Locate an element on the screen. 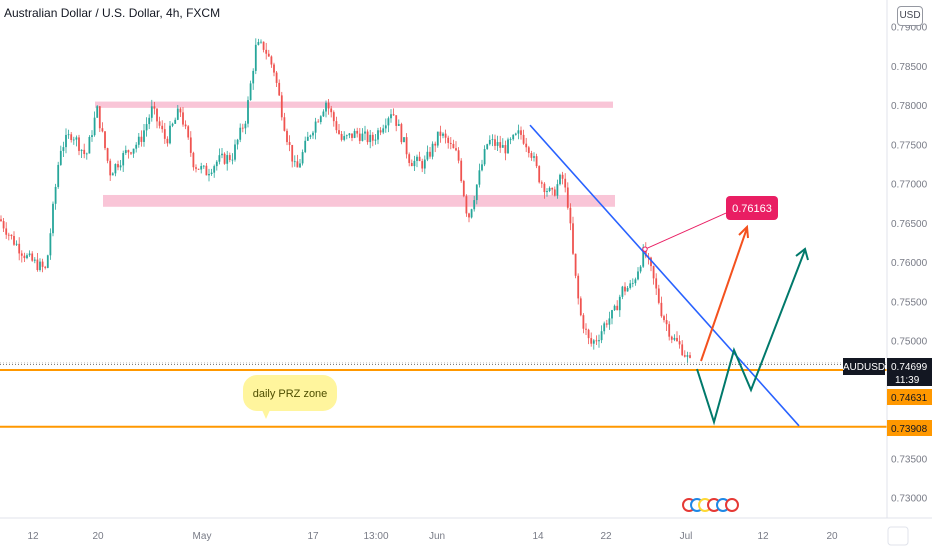  x-tick-label: 12 is located at coordinates (33, 536).